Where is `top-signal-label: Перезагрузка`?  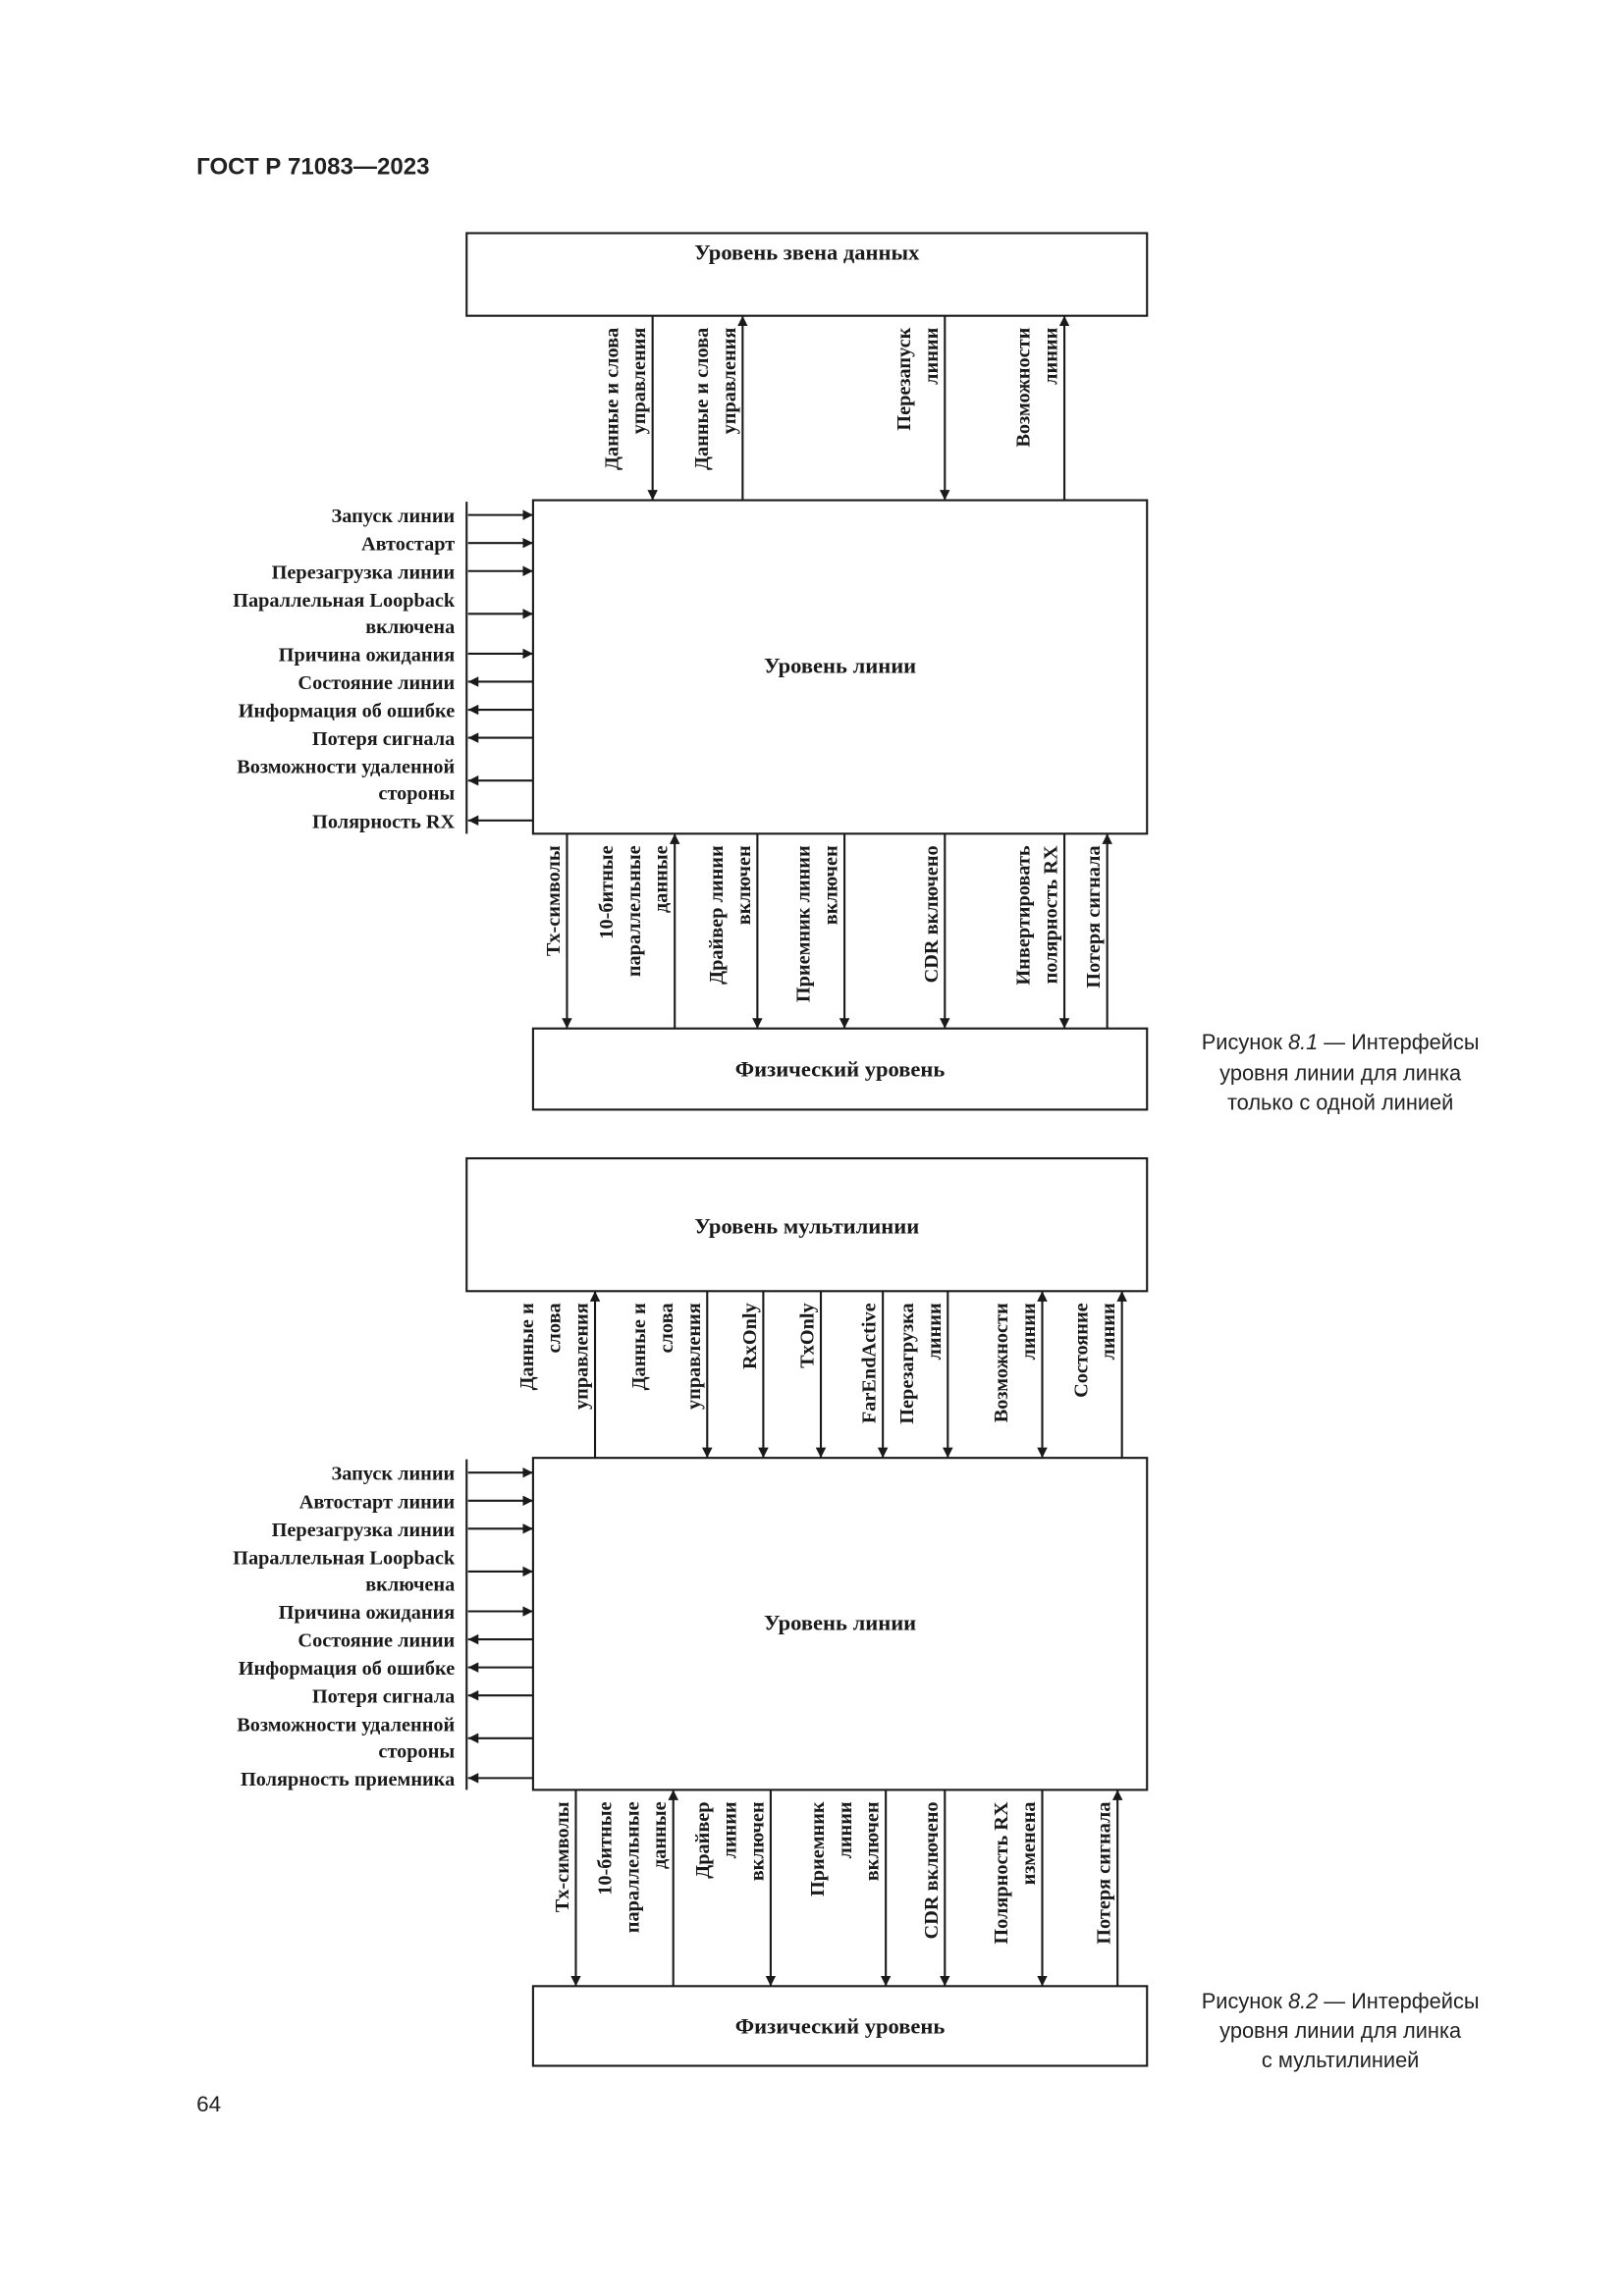
top-signal-label: Перезагрузка is located at coordinates (907, 1363).